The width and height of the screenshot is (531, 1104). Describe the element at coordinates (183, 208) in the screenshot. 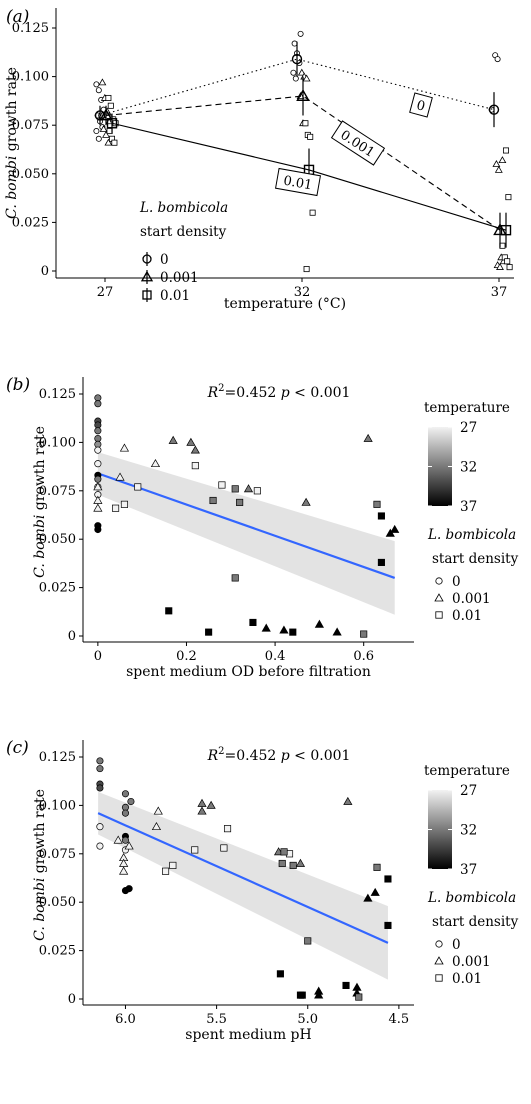

I see `legend-title: L. bombicola` at that location.